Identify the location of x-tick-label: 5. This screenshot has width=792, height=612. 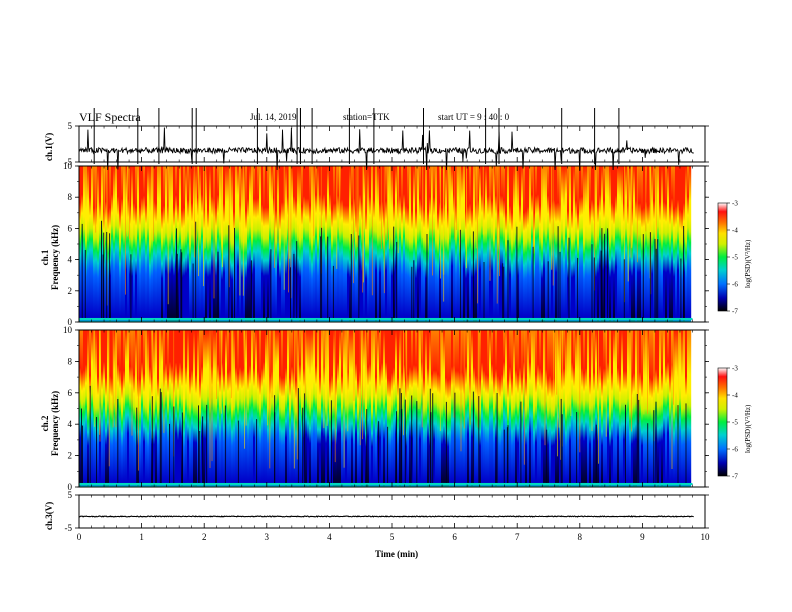
(392, 537).